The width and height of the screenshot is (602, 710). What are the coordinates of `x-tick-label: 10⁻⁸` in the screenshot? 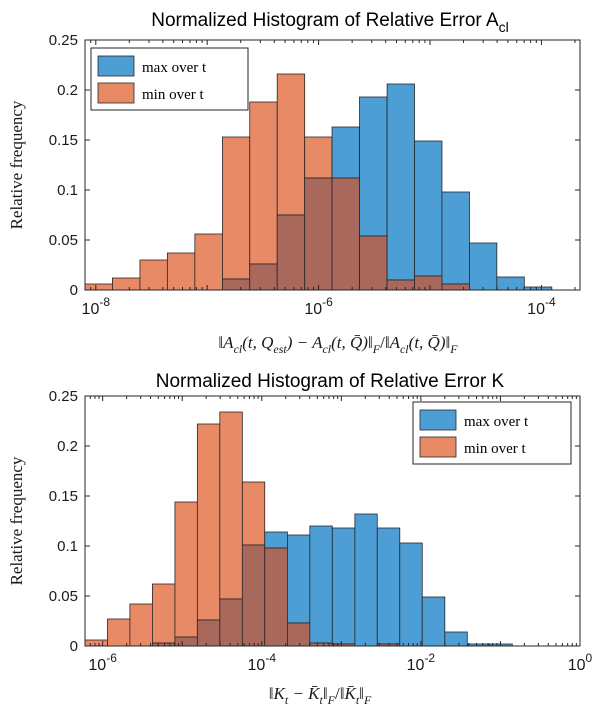 It's located at (96, 306).